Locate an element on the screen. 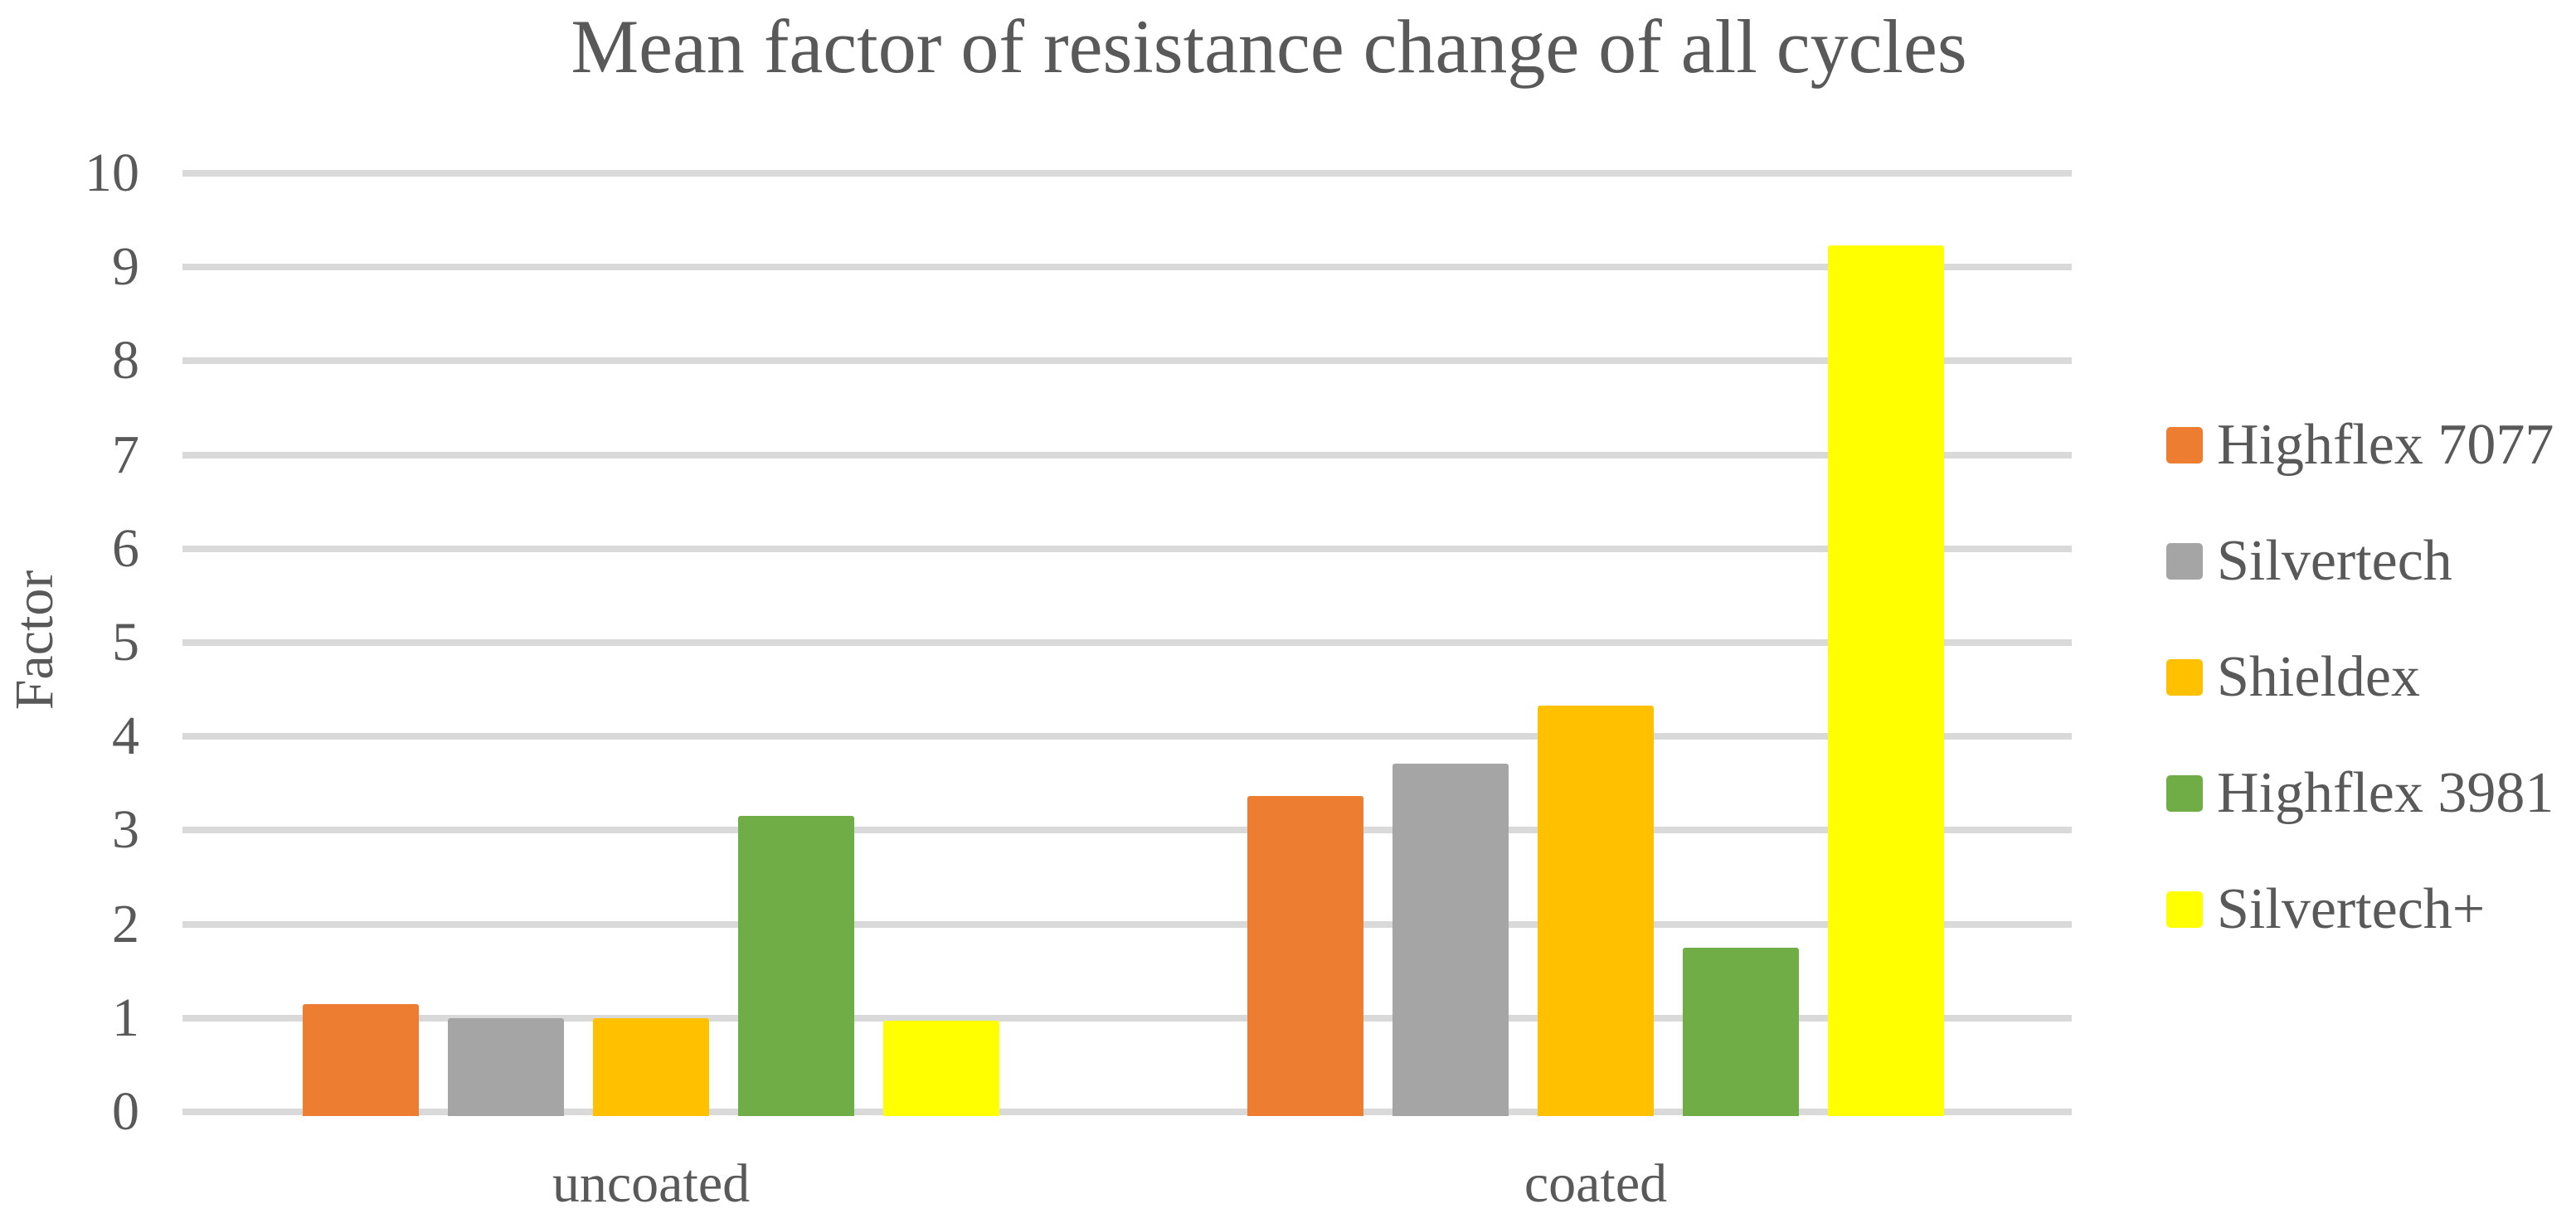  legend-swatch-shieldex is located at coordinates (2185, 677).